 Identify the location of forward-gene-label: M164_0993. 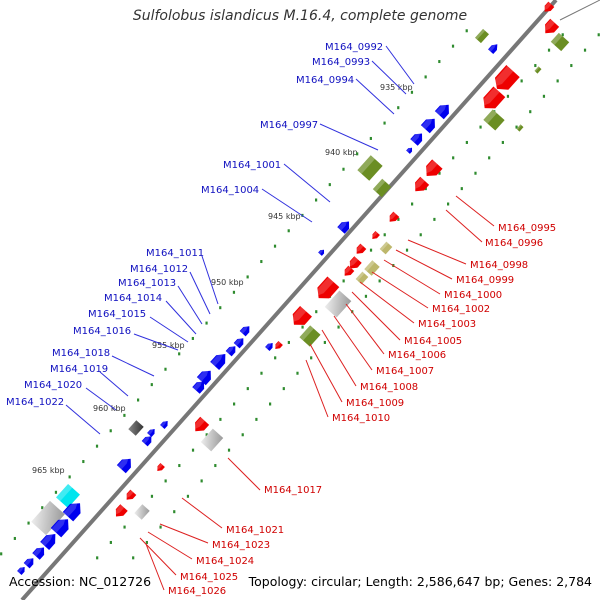
(341, 62).